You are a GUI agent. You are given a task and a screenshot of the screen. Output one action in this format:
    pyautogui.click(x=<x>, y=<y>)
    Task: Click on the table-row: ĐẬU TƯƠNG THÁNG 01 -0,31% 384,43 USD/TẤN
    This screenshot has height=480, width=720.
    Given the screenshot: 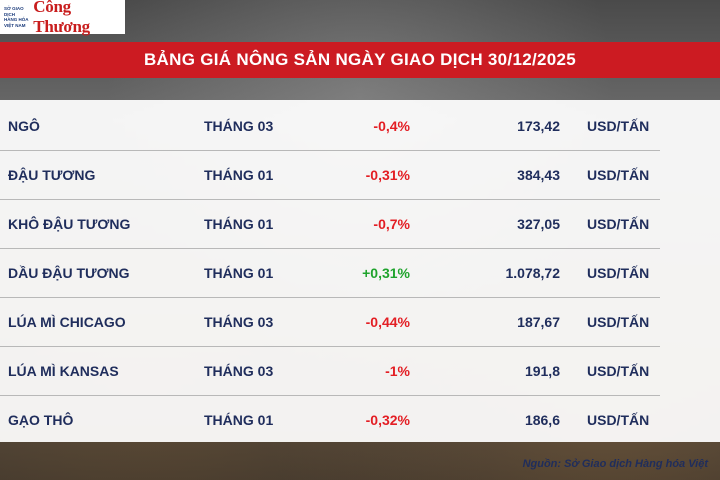 What is the action you would take?
    pyautogui.click(x=360, y=177)
    